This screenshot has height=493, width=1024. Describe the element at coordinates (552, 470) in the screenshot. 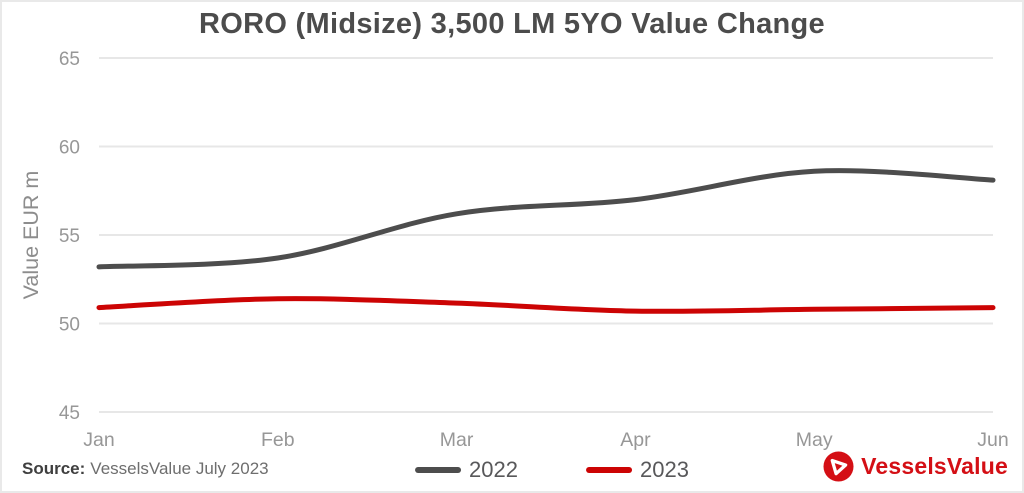

I see `legend: 2022 2023` at that location.